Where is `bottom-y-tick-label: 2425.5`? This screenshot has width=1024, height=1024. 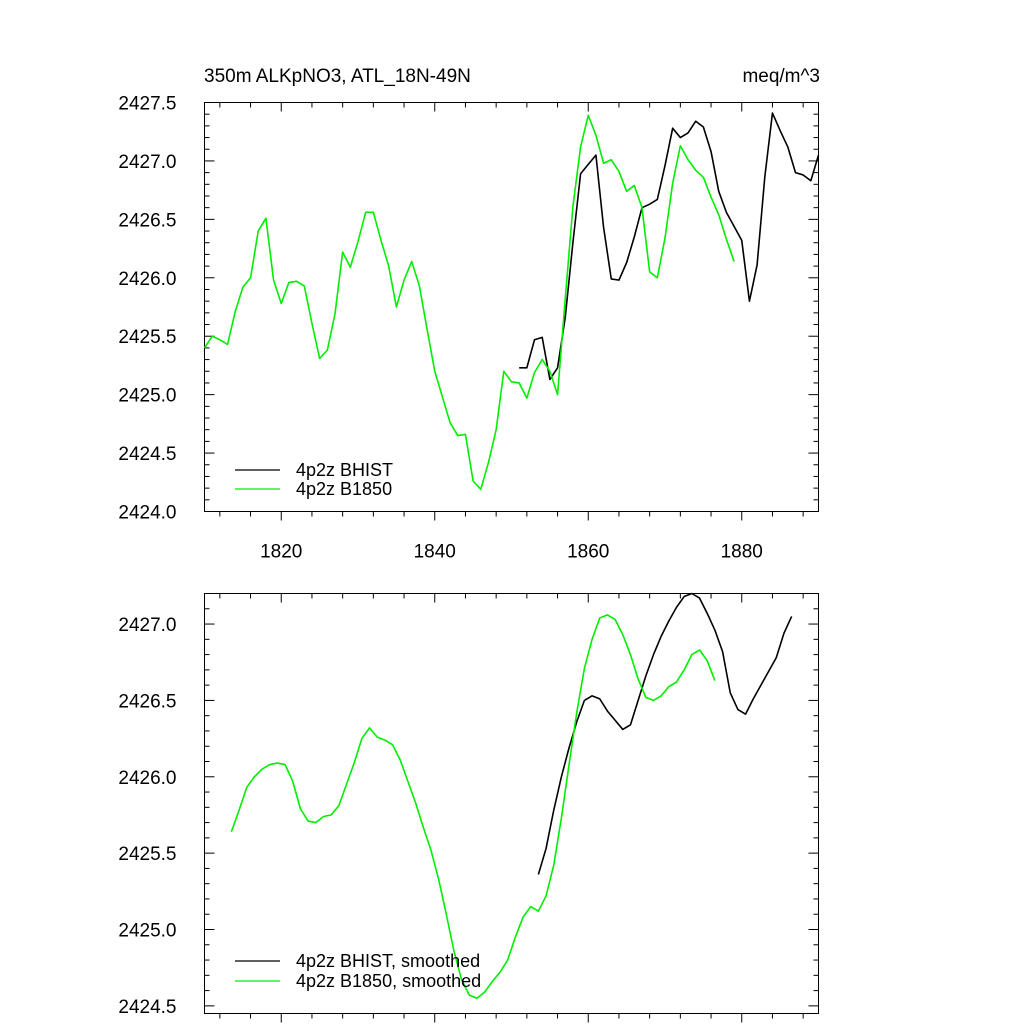 bottom-y-tick-label: 2425.5 is located at coordinates (147, 854).